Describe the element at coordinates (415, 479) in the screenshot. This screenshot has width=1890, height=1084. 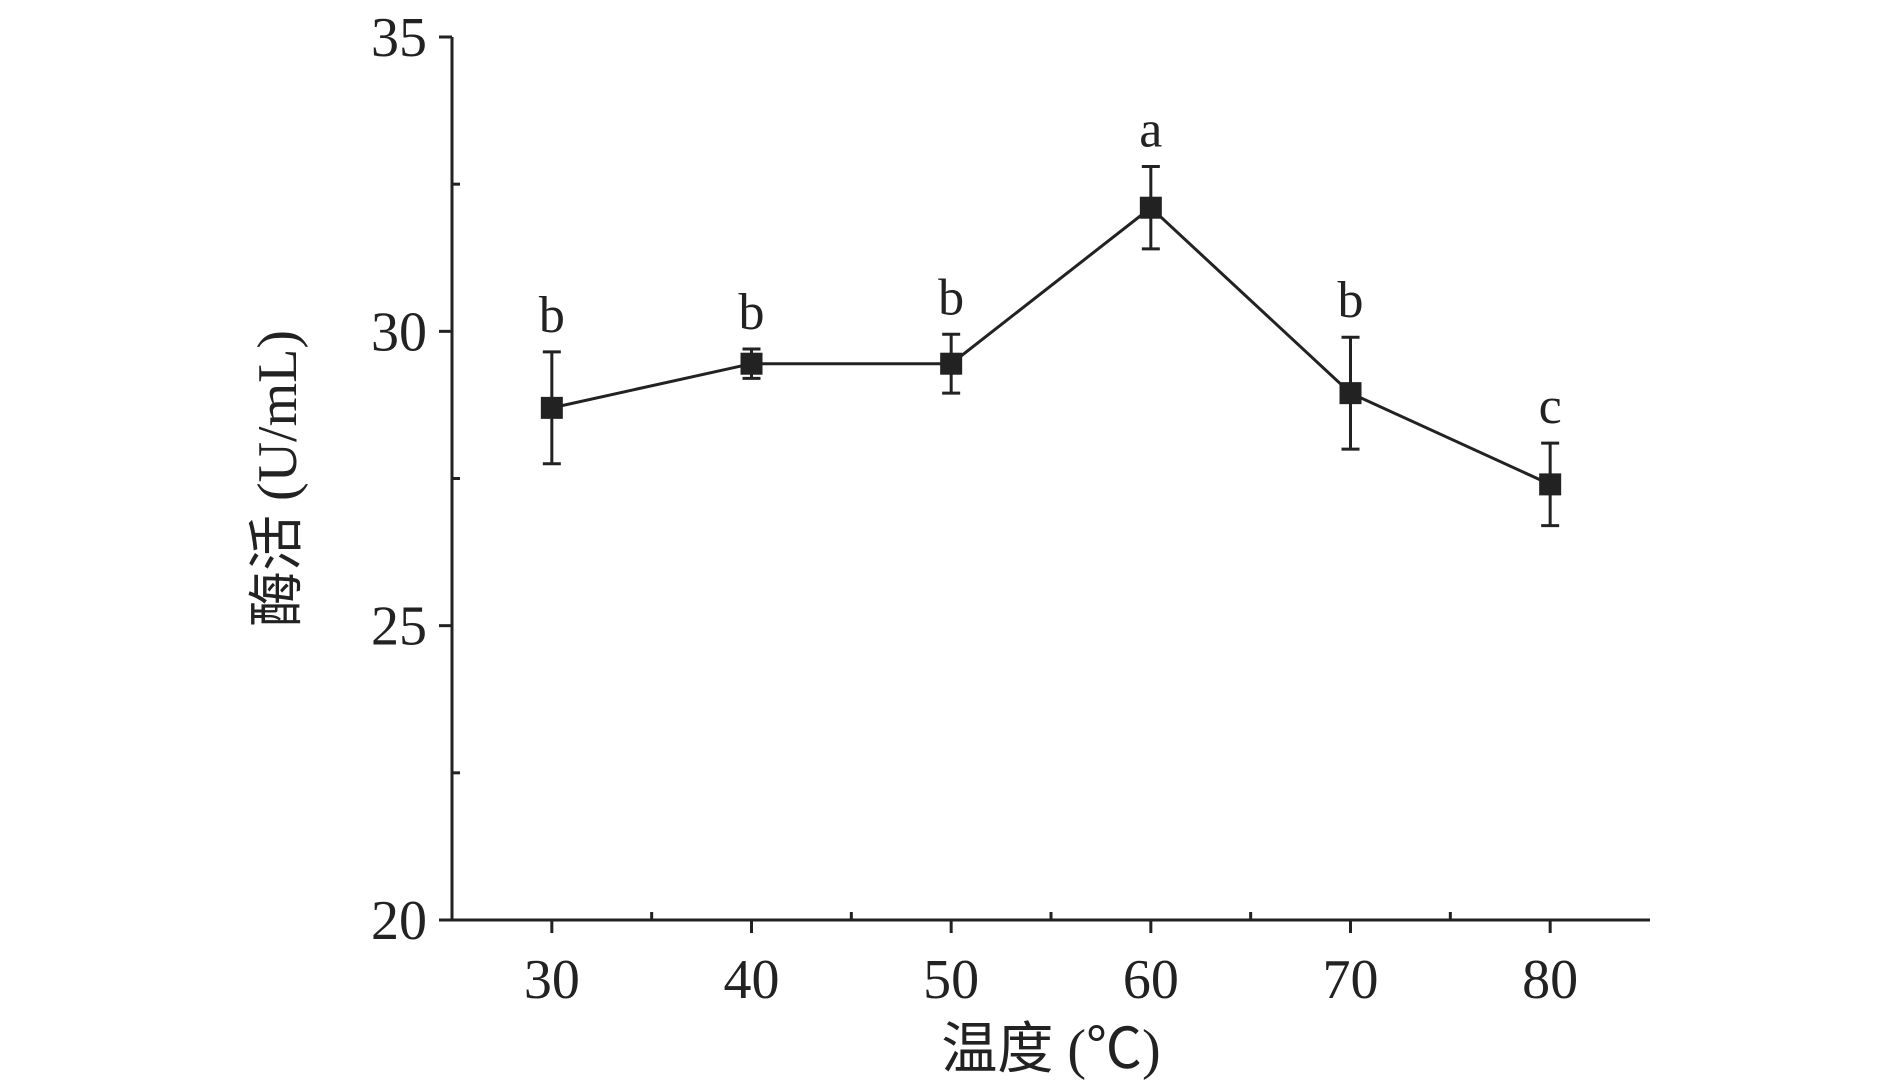
I see `y-ticks: 20 25 30 35` at that location.